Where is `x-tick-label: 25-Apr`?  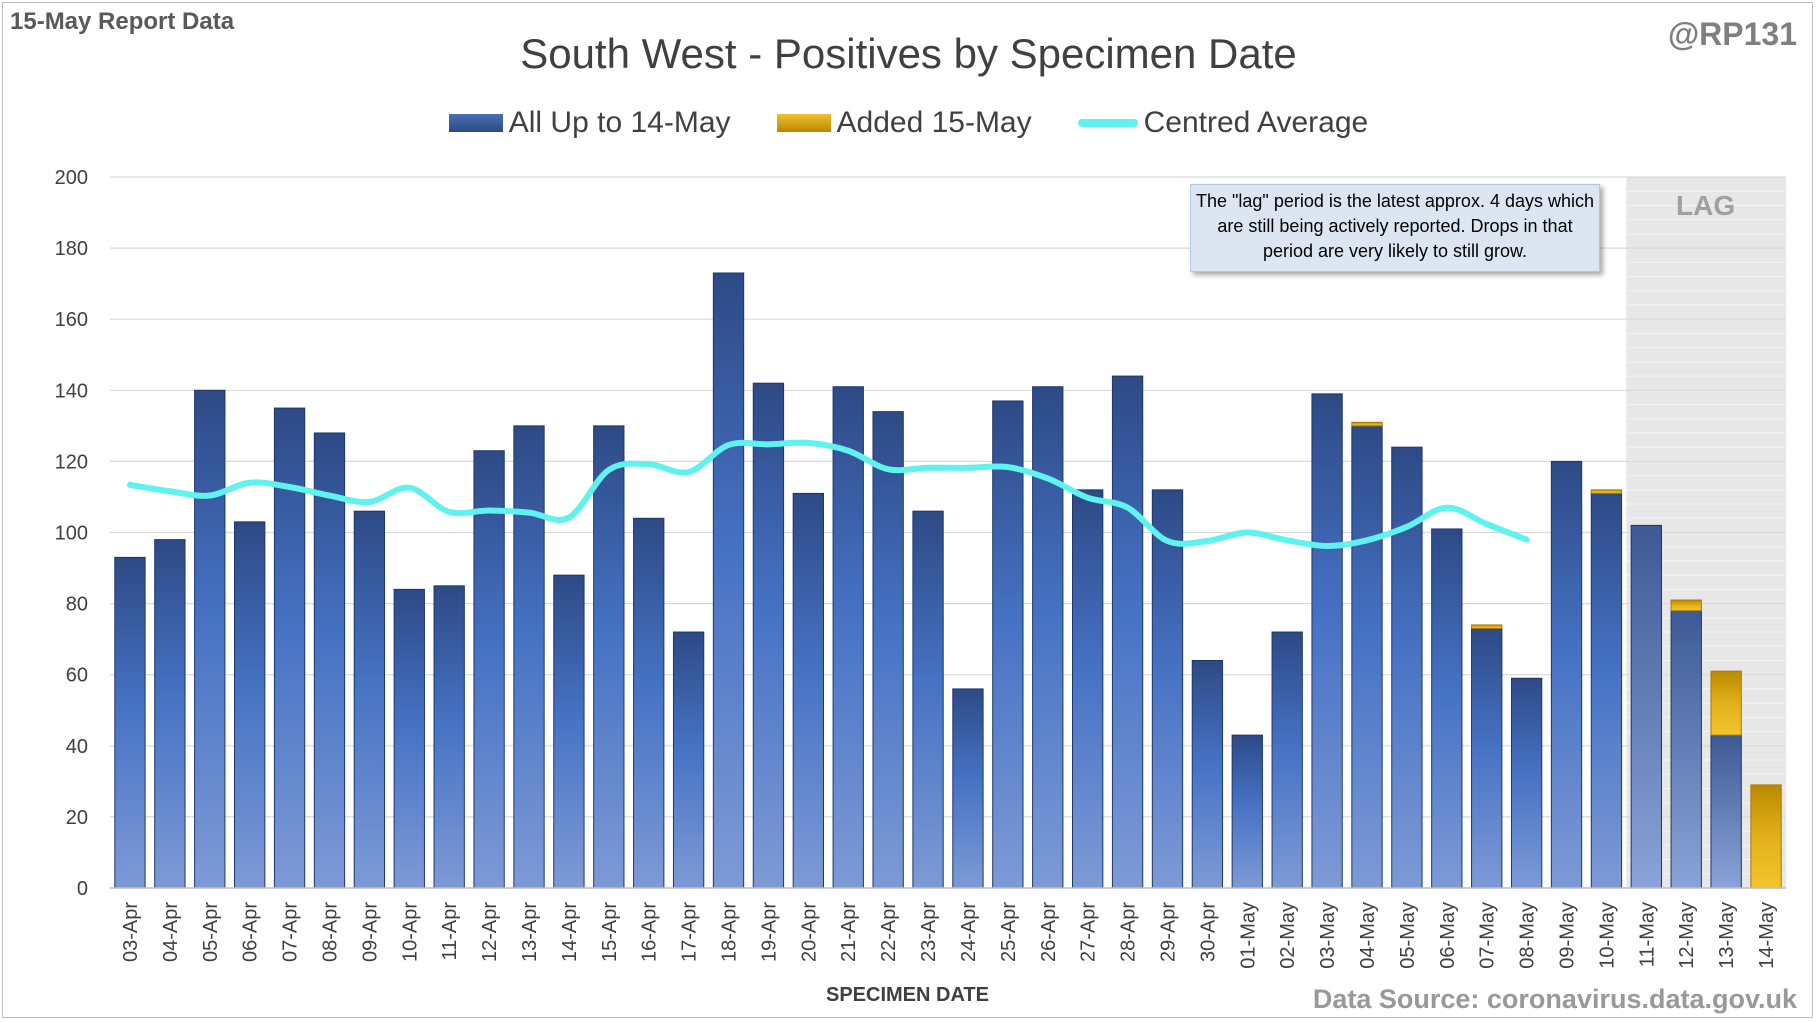 x-tick-label: 25-Apr is located at coordinates (1009, 932).